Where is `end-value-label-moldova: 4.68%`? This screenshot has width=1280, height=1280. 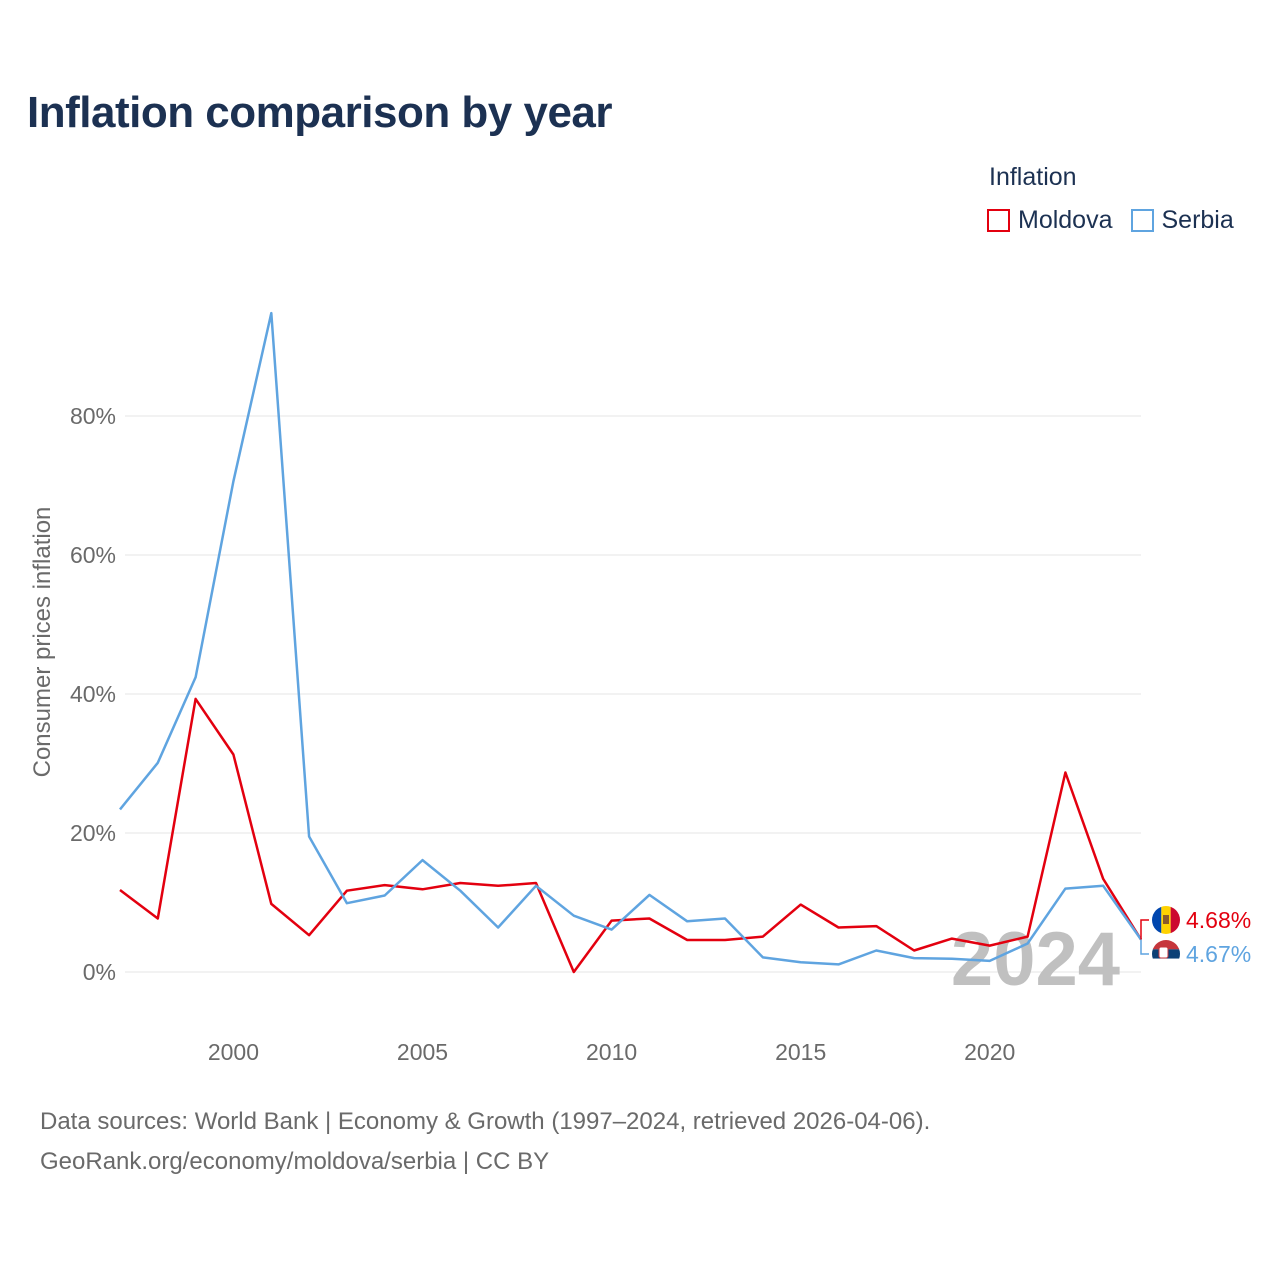
end-value-label-moldova: 4.68% is located at coordinates (1218, 920).